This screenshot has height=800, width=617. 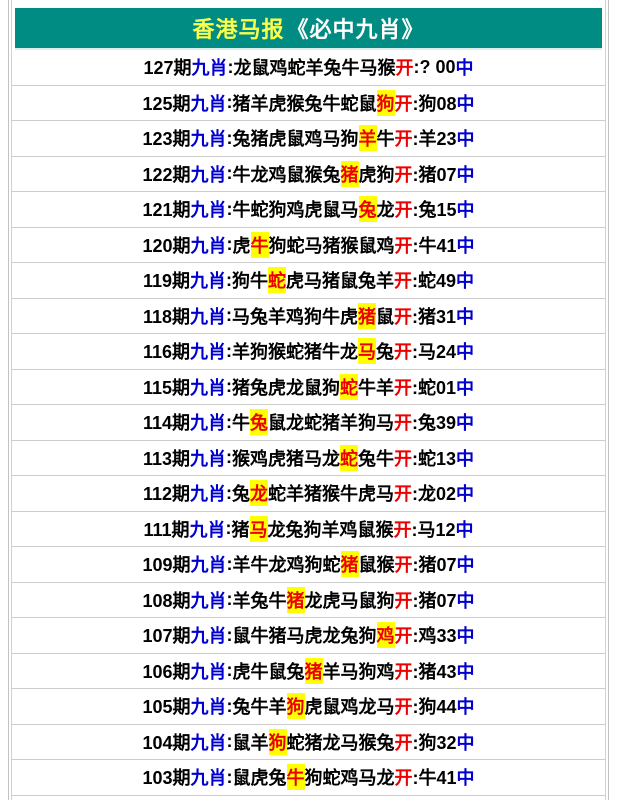 What do you see at coordinates (434, 66) in the screenshot?
I see `result-text: :? 00` at bounding box center [434, 66].